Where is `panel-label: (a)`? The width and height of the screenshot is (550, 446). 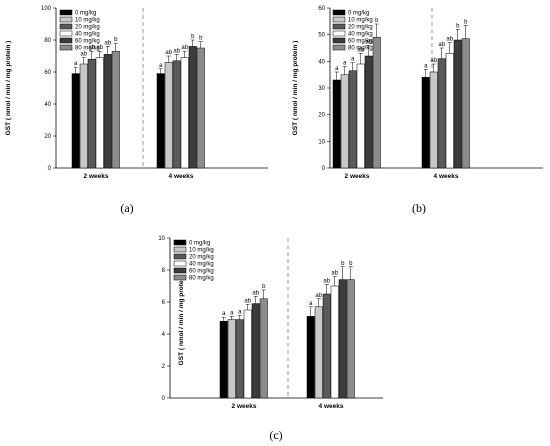 panel-label: (a) is located at coordinates (126, 208).